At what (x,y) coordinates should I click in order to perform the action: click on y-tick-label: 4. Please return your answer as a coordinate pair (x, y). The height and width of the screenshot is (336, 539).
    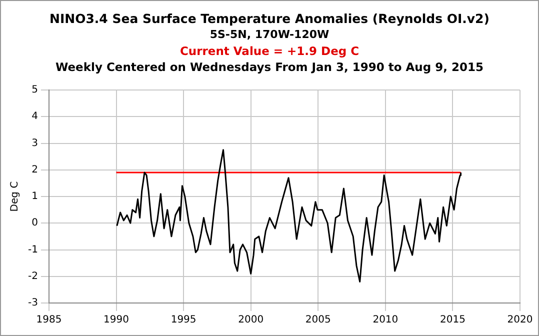
    Looking at the image, I should click on (35, 116).